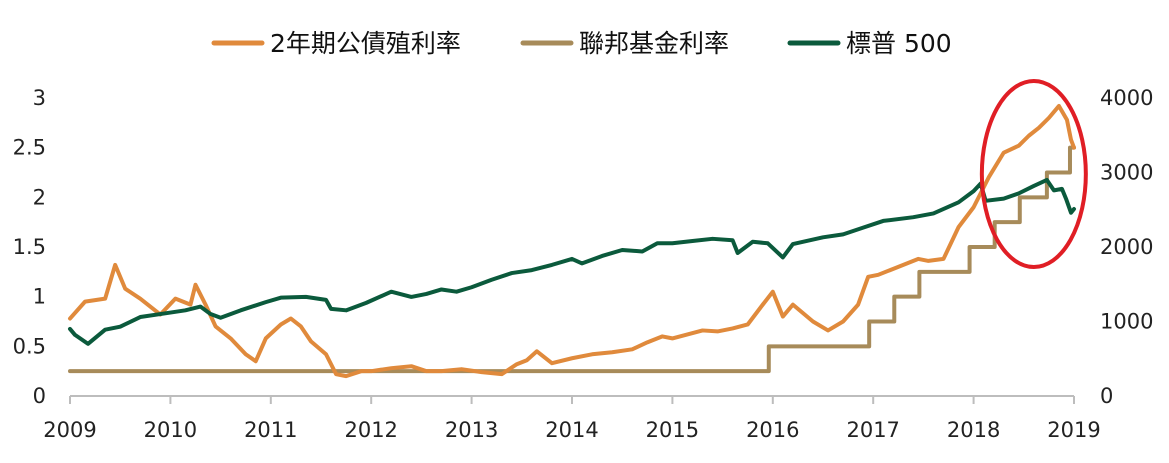 The height and width of the screenshot is (463, 1169). I want to click on x-tick-label: 2017, so click(872, 430).